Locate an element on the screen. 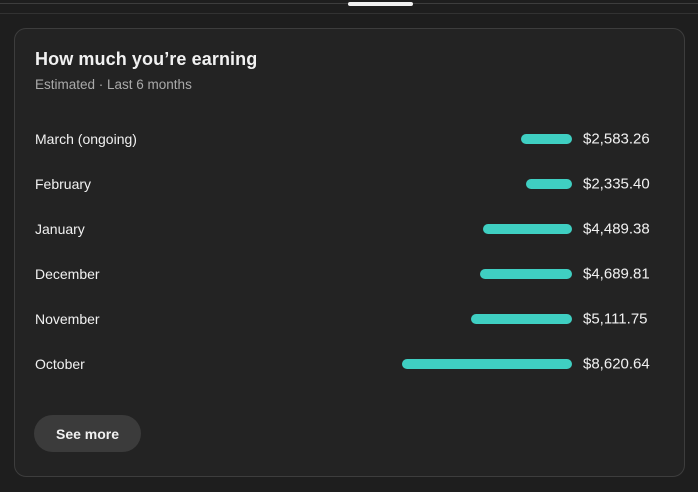  month-label: December is located at coordinates (67, 273).